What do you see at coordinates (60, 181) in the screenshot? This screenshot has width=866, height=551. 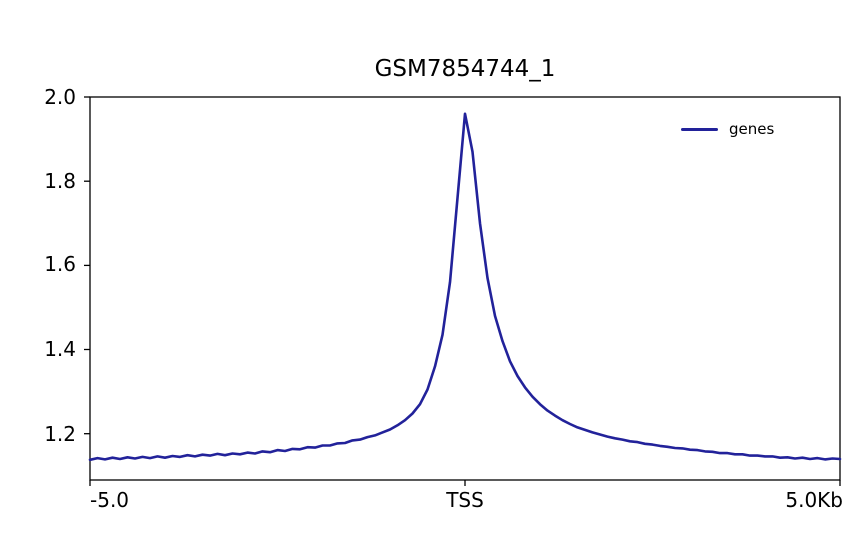 I see `y-tick-label: 1.8` at bounding box center [60, 181].